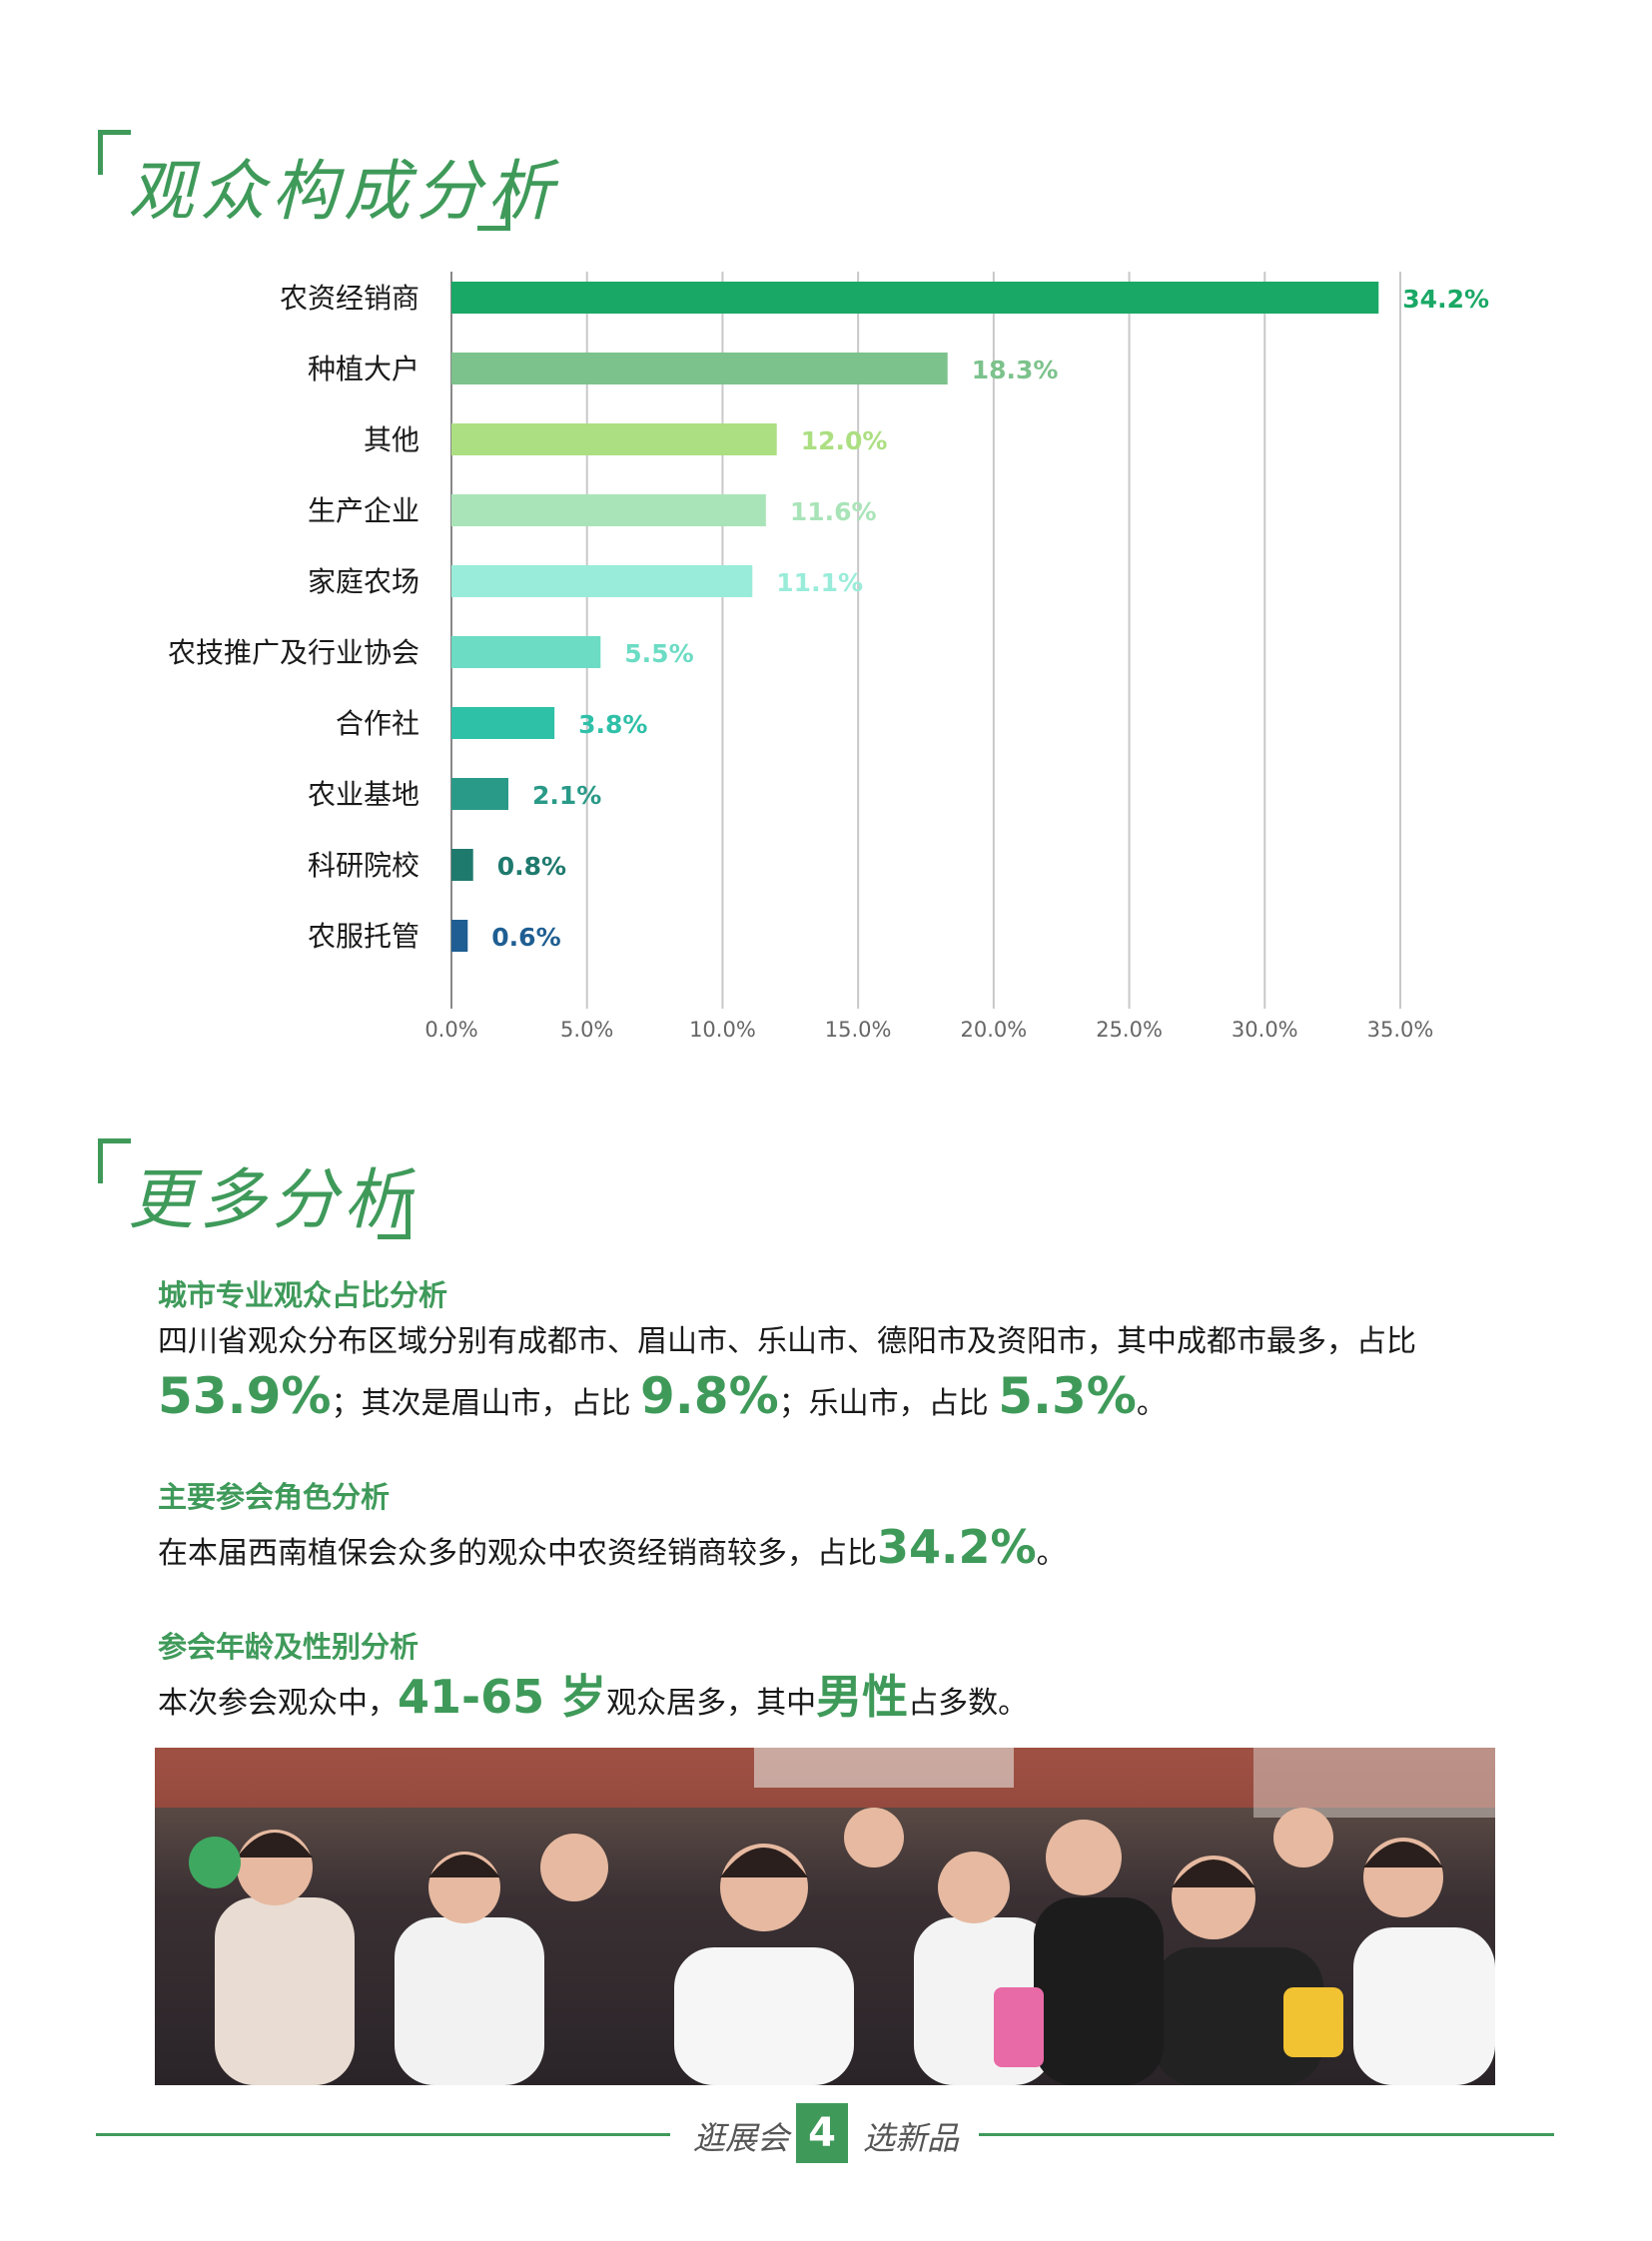 The width and height of the screenshot is (1652, 2241). Describe the element at coordinates (481, 1403) in the screenshot. I see `city-text-2: ；其次是眉山市，占比` at that location.